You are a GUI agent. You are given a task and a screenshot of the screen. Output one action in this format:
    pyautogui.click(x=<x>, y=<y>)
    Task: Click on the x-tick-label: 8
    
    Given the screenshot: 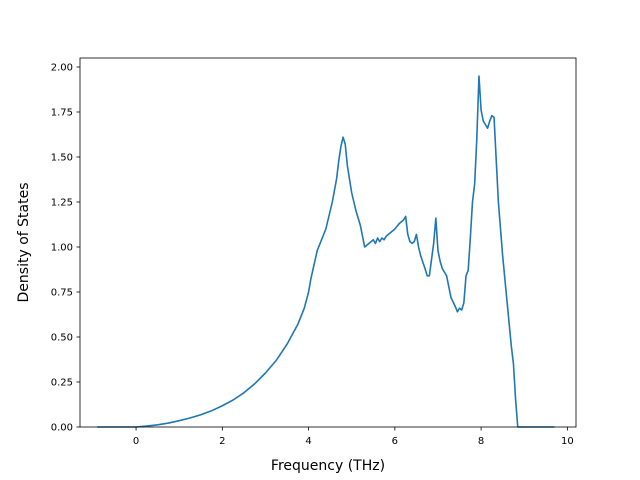 What is the action you would take?
    pyautogui.click(x=481, y=441)
    